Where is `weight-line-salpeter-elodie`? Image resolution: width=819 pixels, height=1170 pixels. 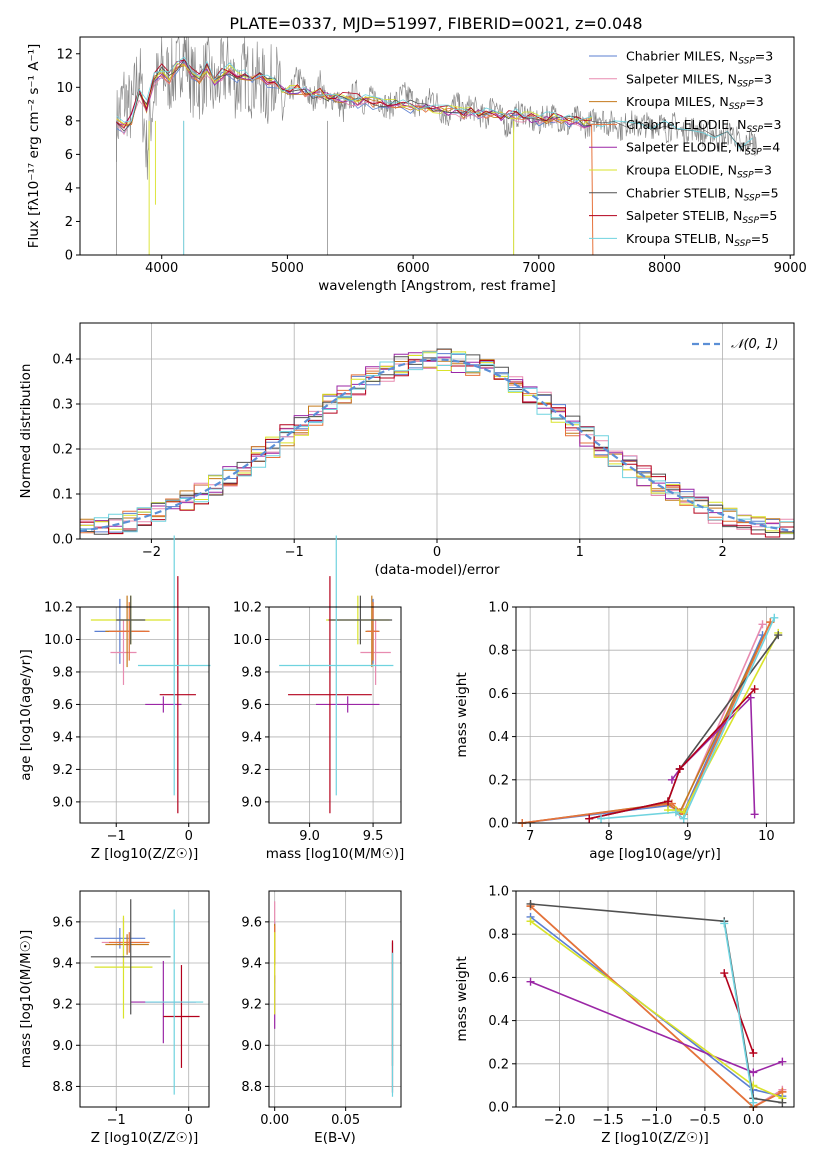
weight-line-salpeter-elodie is located at coordinates (713, 755).